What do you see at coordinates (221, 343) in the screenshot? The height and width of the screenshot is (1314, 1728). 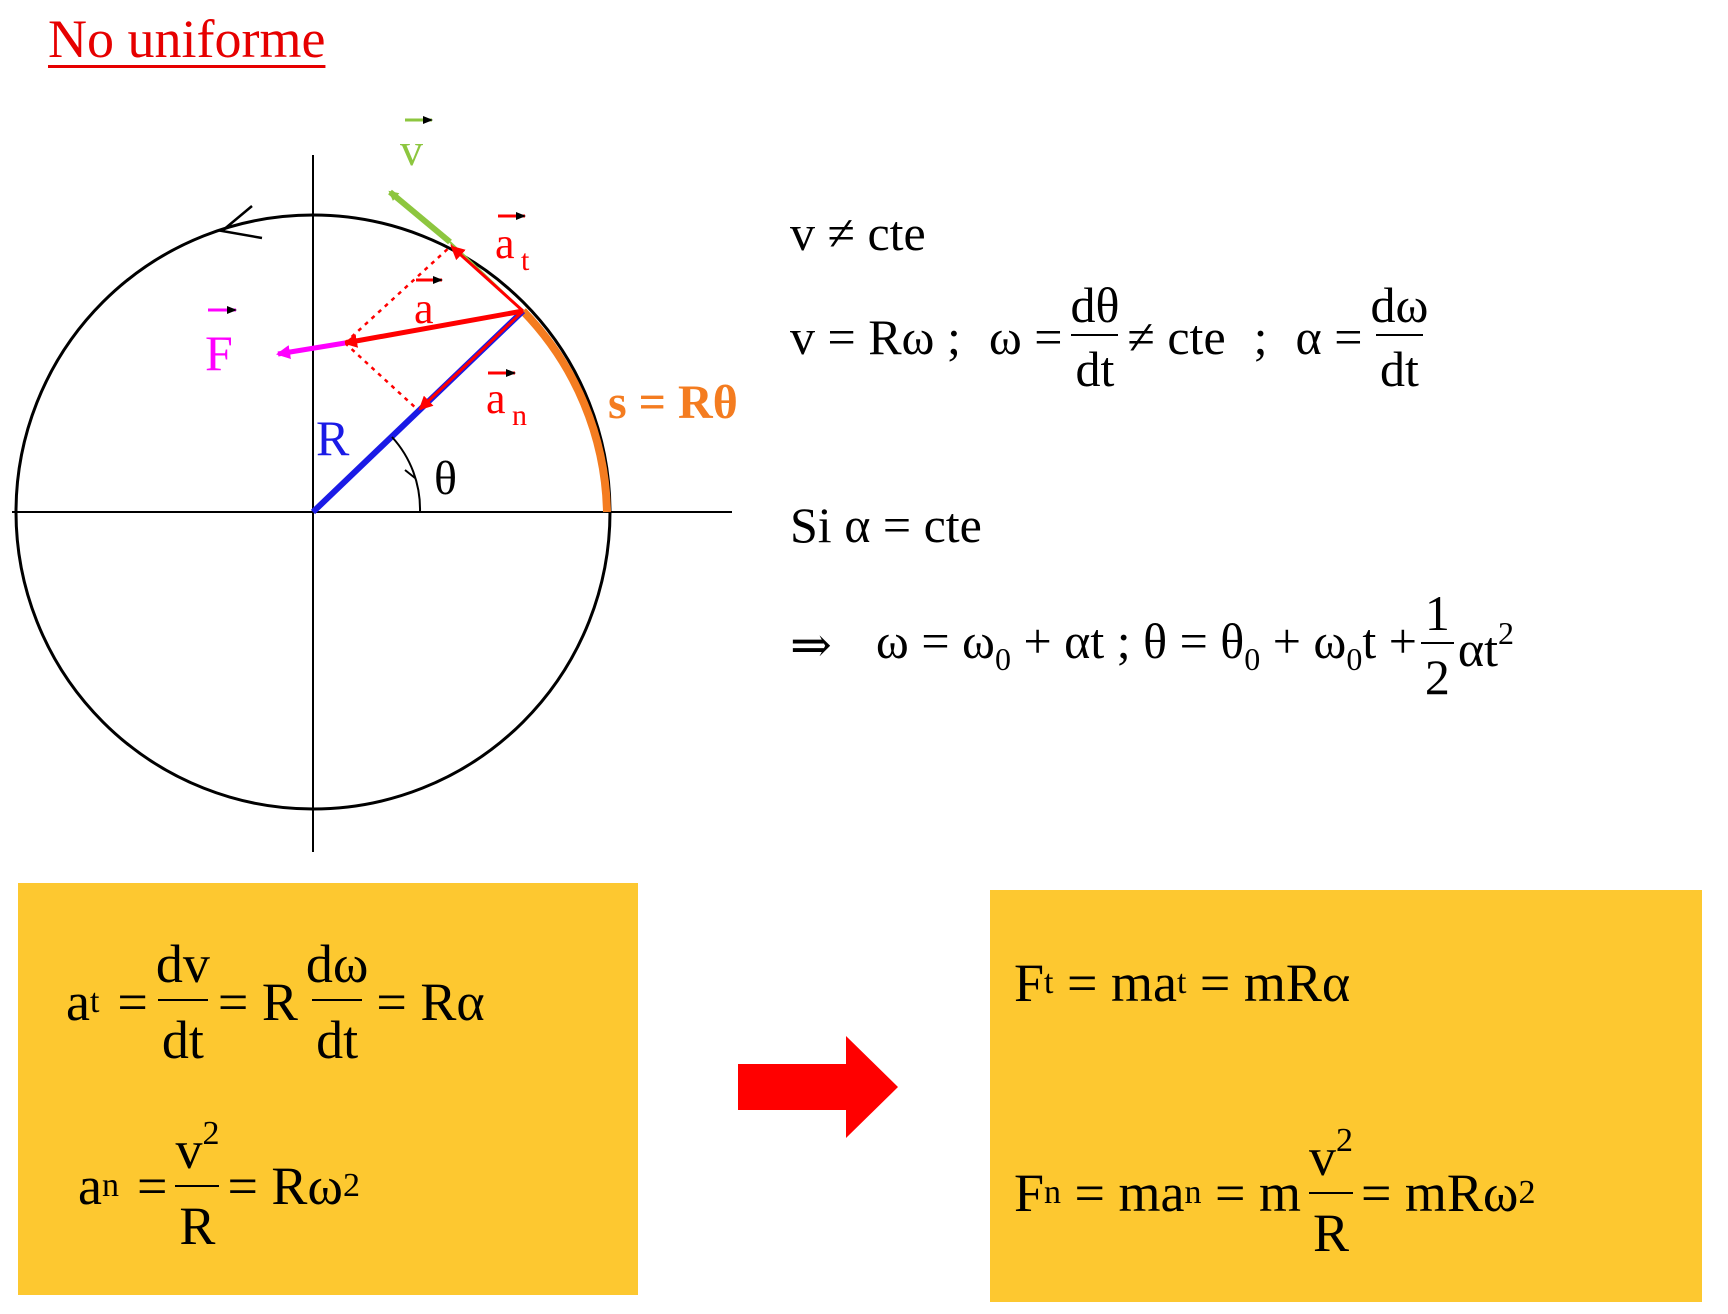 I see `label-F: F` at bounding box center [221, 343].